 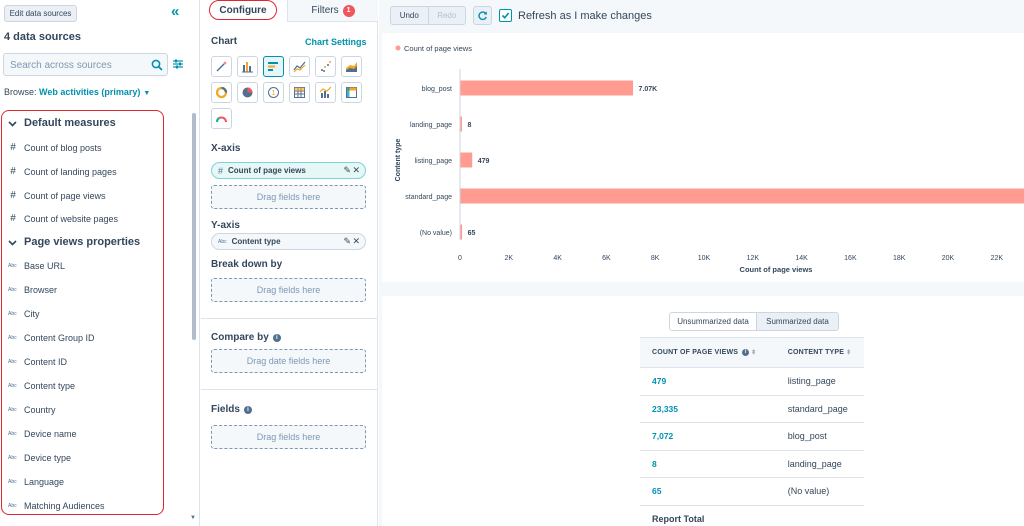 I want to click on chart-type-area-button, so click(x=351, y=66).